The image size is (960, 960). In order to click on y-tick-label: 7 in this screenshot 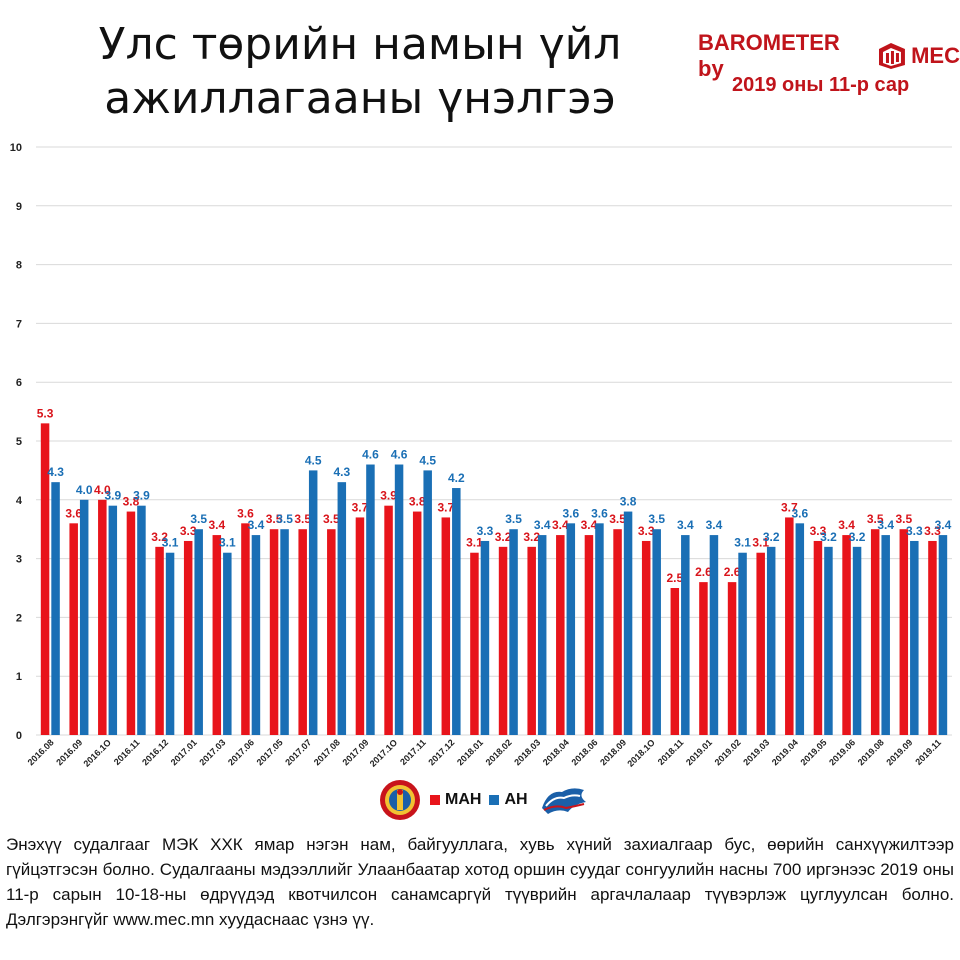, I will do `click(19, 324)`.